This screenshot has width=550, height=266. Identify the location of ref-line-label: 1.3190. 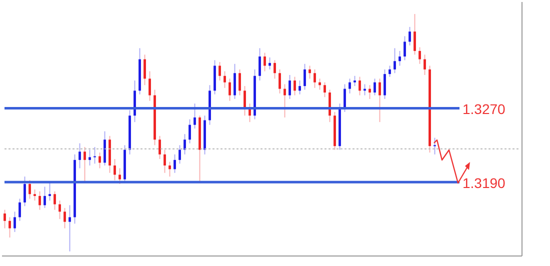
(484, 183).